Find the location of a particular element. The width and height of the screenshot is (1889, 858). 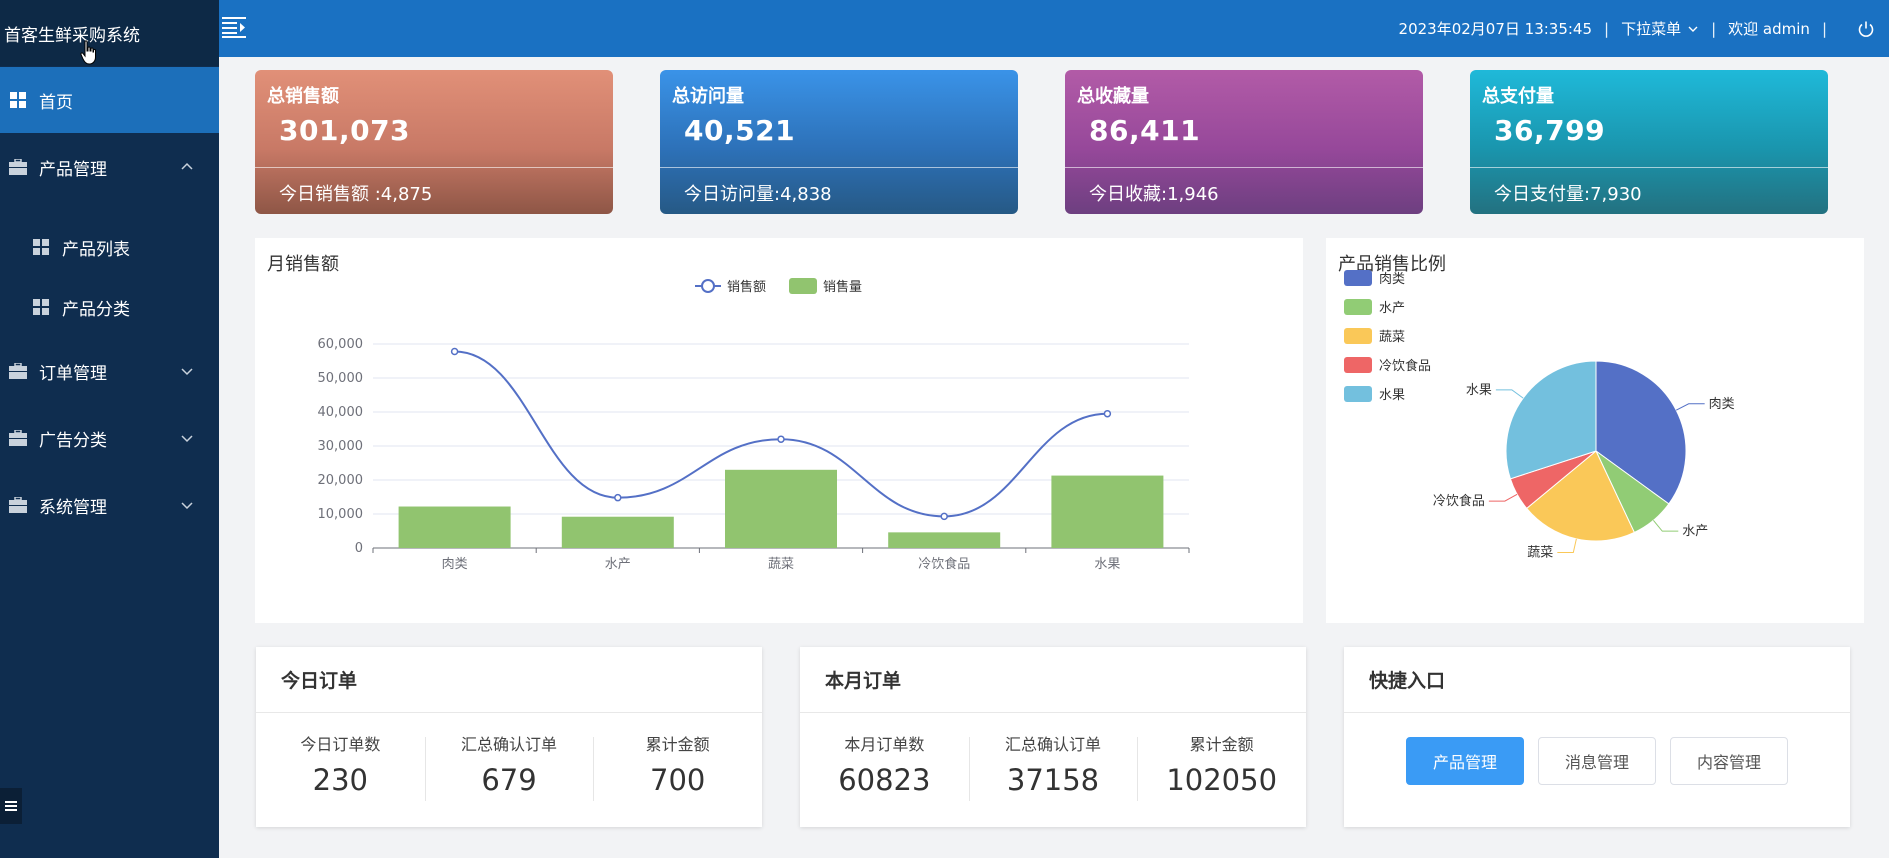

legend-label: 肉类 is located at coordinates (1392, 279).